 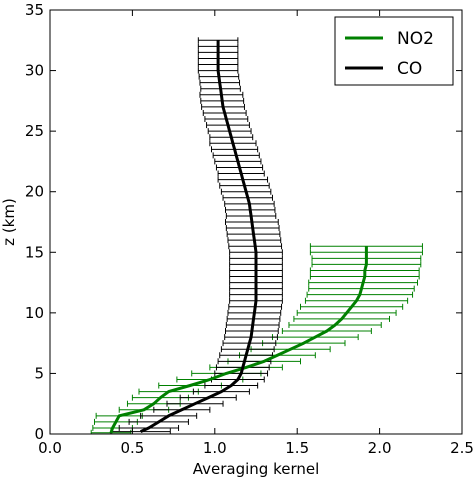 I want to click on y-tick-label: 35, so click(x=34, y=10).